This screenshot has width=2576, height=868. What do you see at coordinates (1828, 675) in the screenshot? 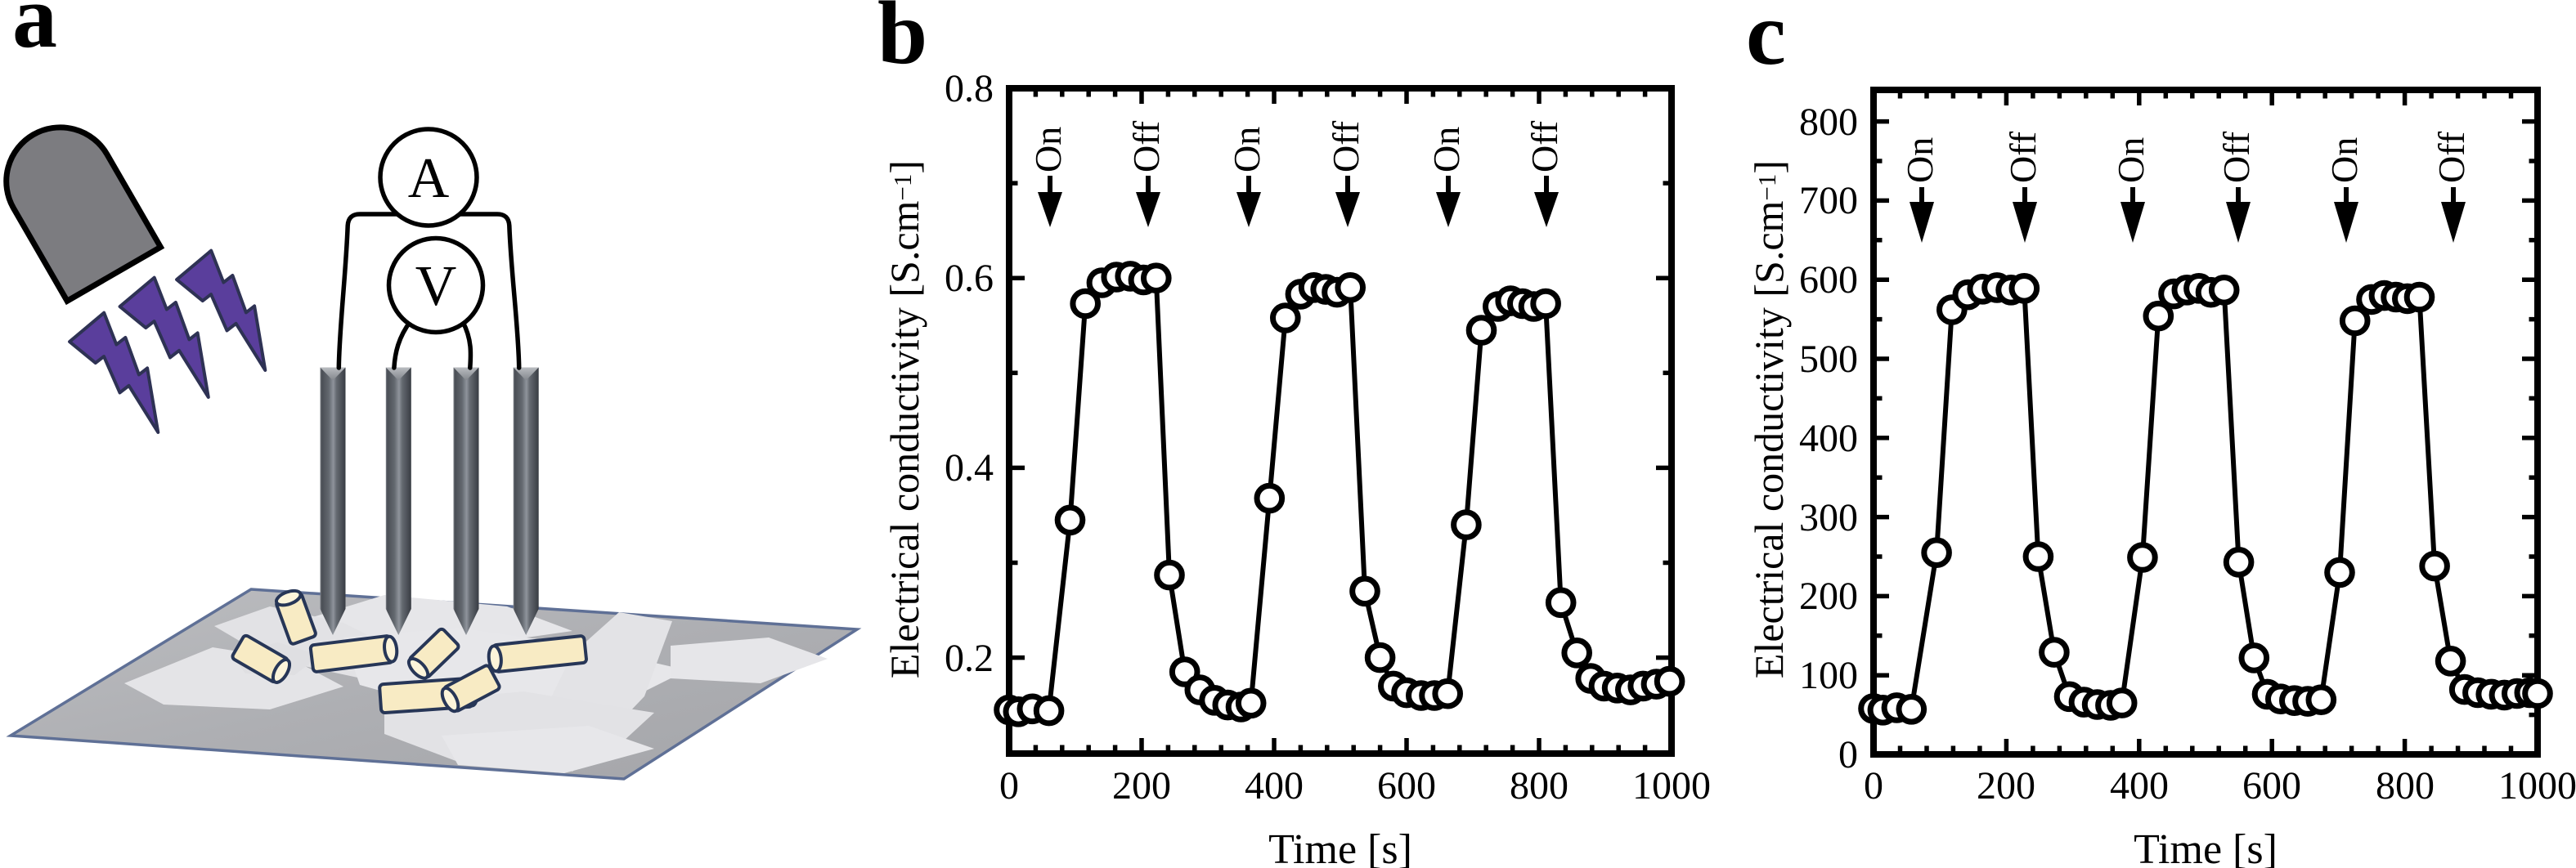
I see `svg-text: 100` at bounding box center [1828, 675].